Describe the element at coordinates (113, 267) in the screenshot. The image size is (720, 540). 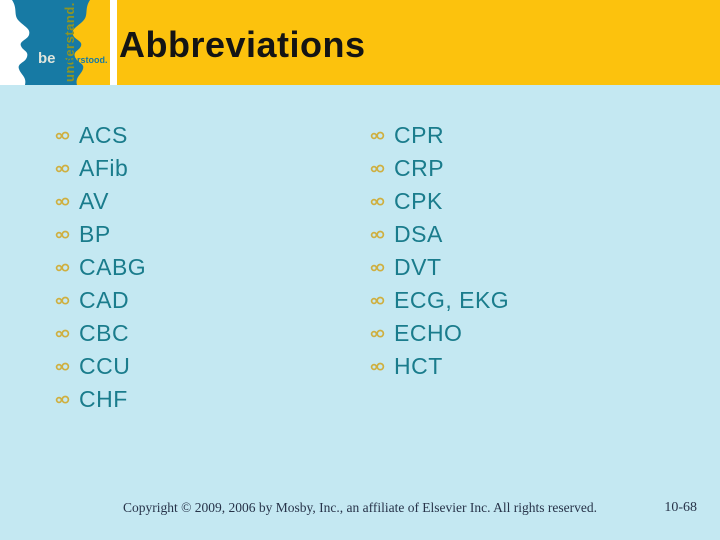
I see `list-item-label: CABG` at that location.